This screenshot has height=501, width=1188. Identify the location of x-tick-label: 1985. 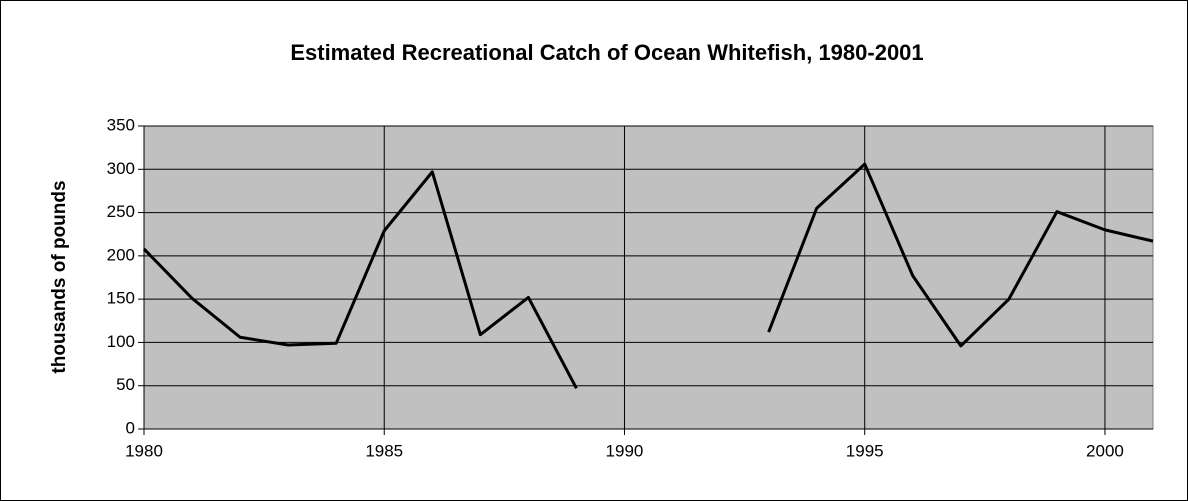
(384, 450).